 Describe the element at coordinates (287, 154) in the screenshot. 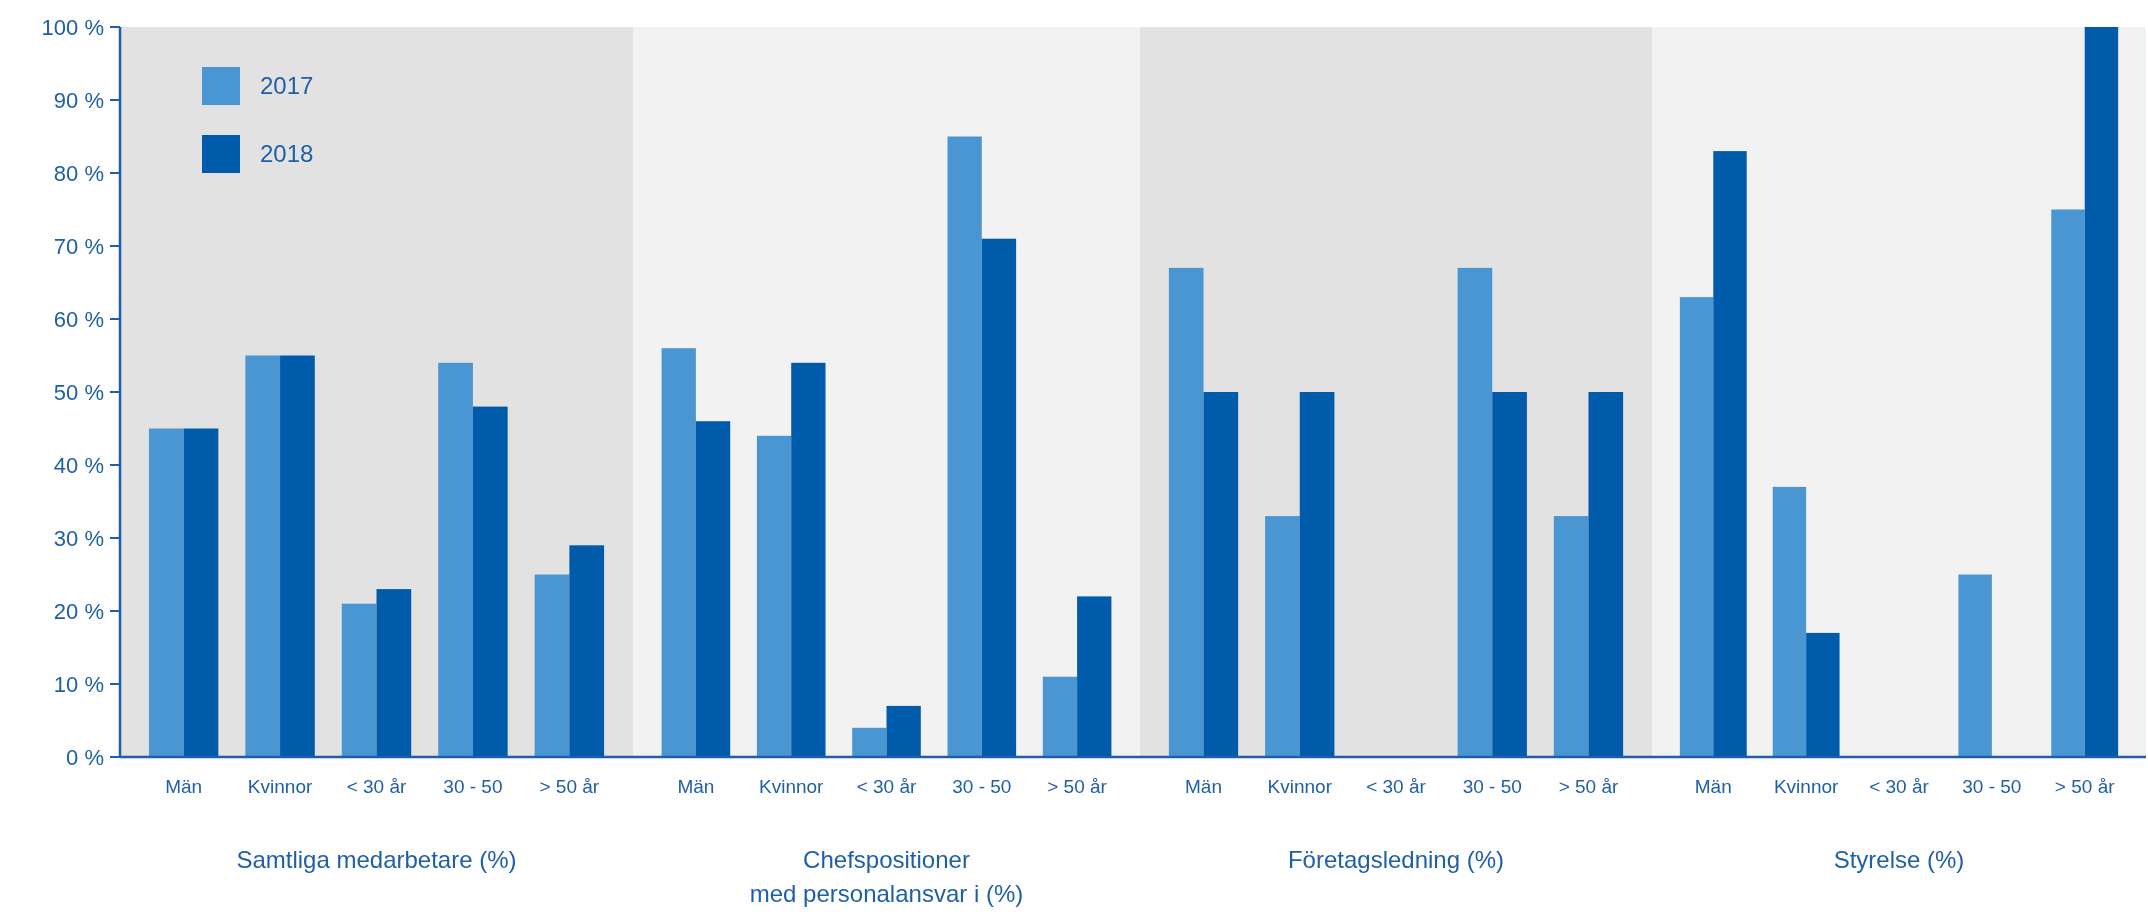

I see `legend-label: 2018` at that location.